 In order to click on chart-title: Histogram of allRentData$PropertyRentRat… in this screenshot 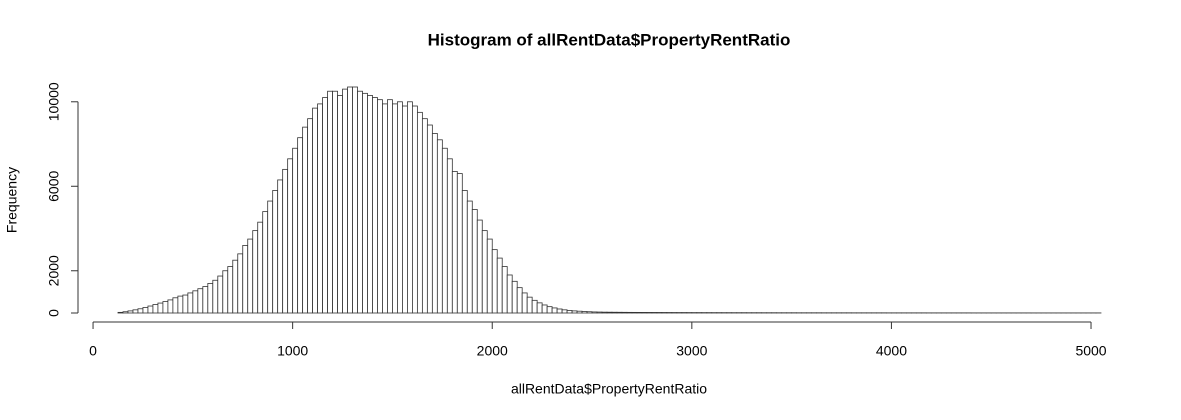, I will do `click(609, 39)`.